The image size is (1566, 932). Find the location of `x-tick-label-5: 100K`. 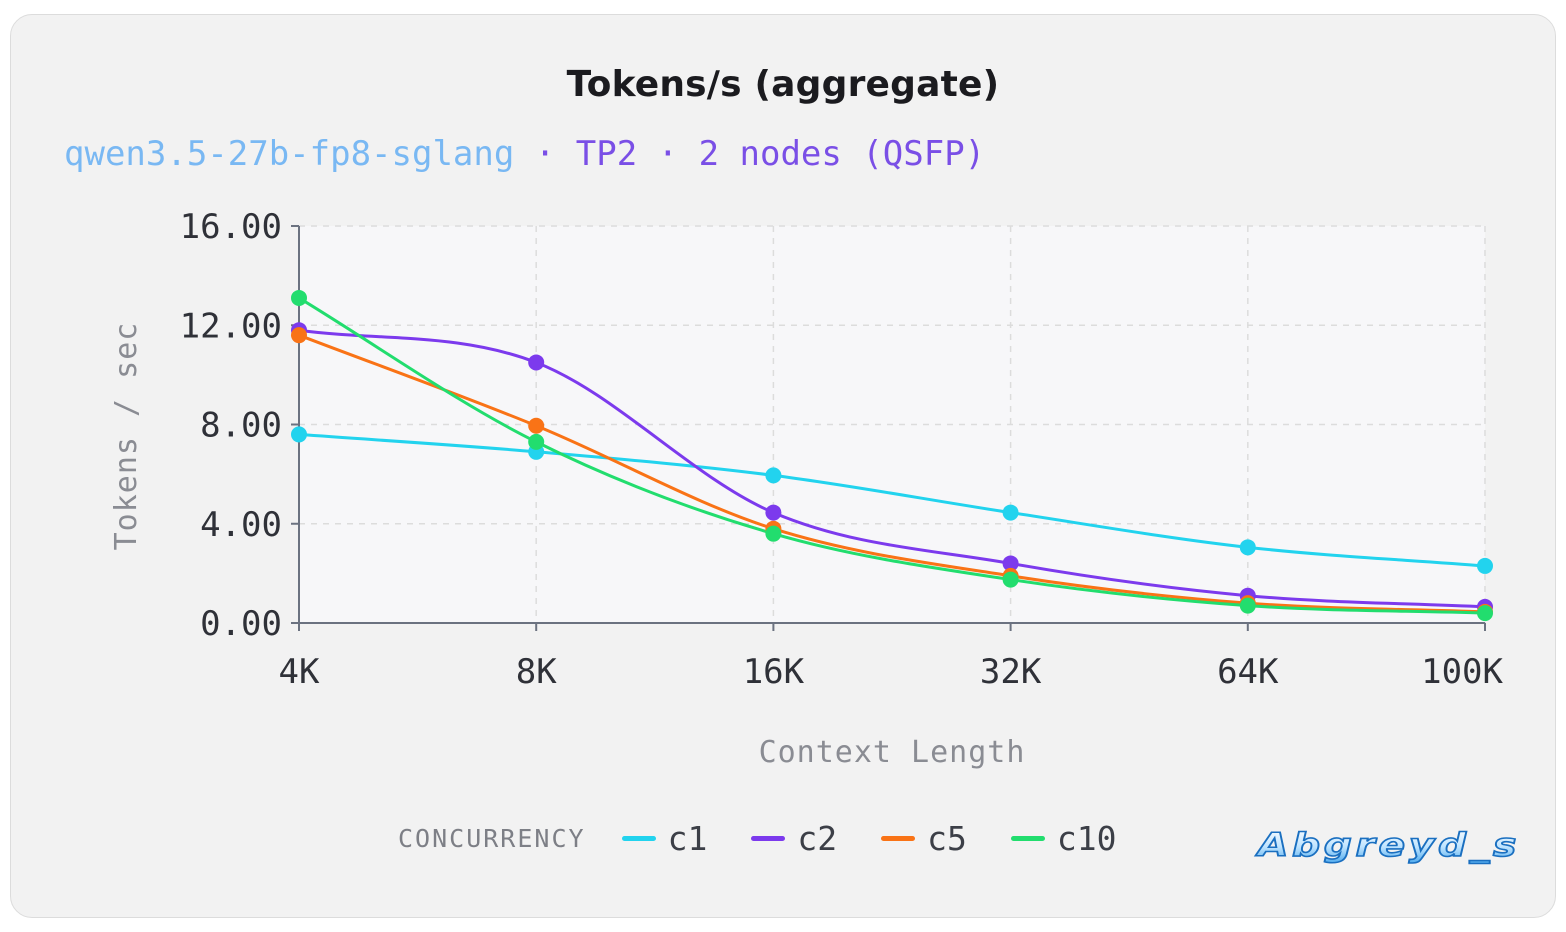

x-tick-label-5: 100K is located at coordinates (1462, 672).